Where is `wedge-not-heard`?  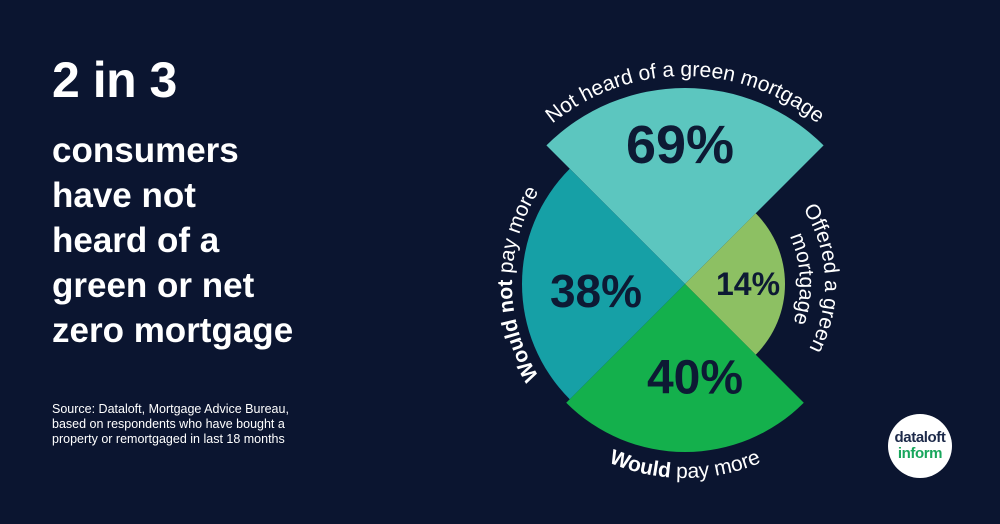 wedge-not-heard is located at coordinates (685, 185).